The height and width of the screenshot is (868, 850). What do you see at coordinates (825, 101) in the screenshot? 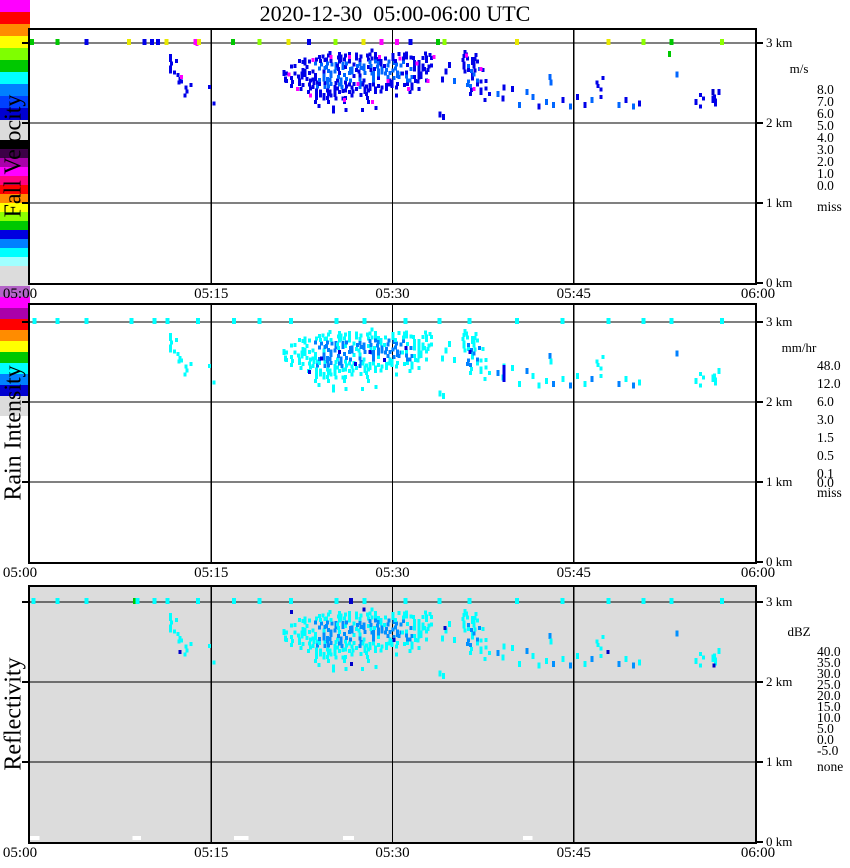
I see `colorbar-value-label: 7.0` at bounding box center [825, 101].